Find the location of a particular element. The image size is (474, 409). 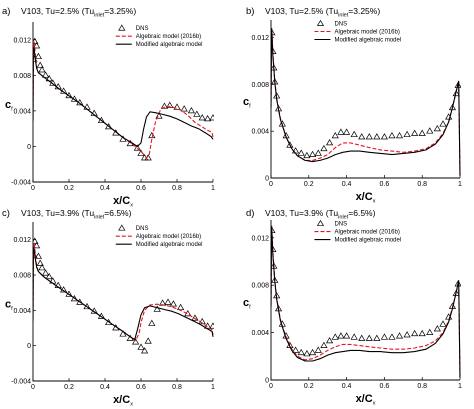

x-tick-label: 1 is located at coordinates (213, 188).